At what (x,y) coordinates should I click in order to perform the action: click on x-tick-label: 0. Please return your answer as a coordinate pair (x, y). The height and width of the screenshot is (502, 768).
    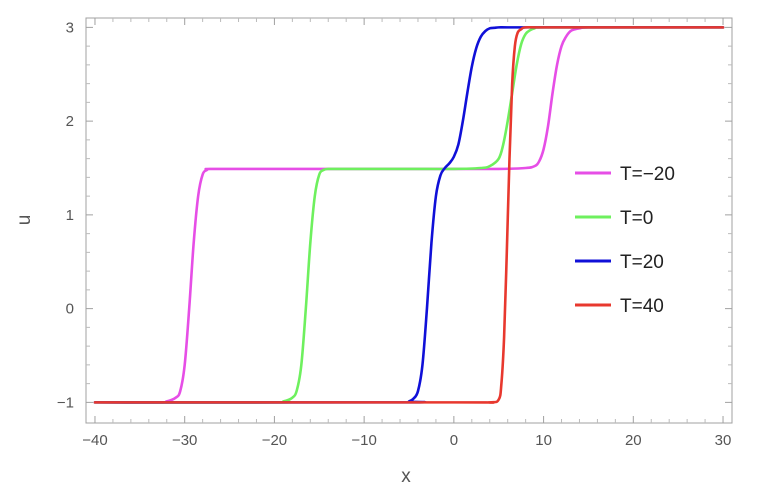
    Looking at the image, I should click on (454, 440).